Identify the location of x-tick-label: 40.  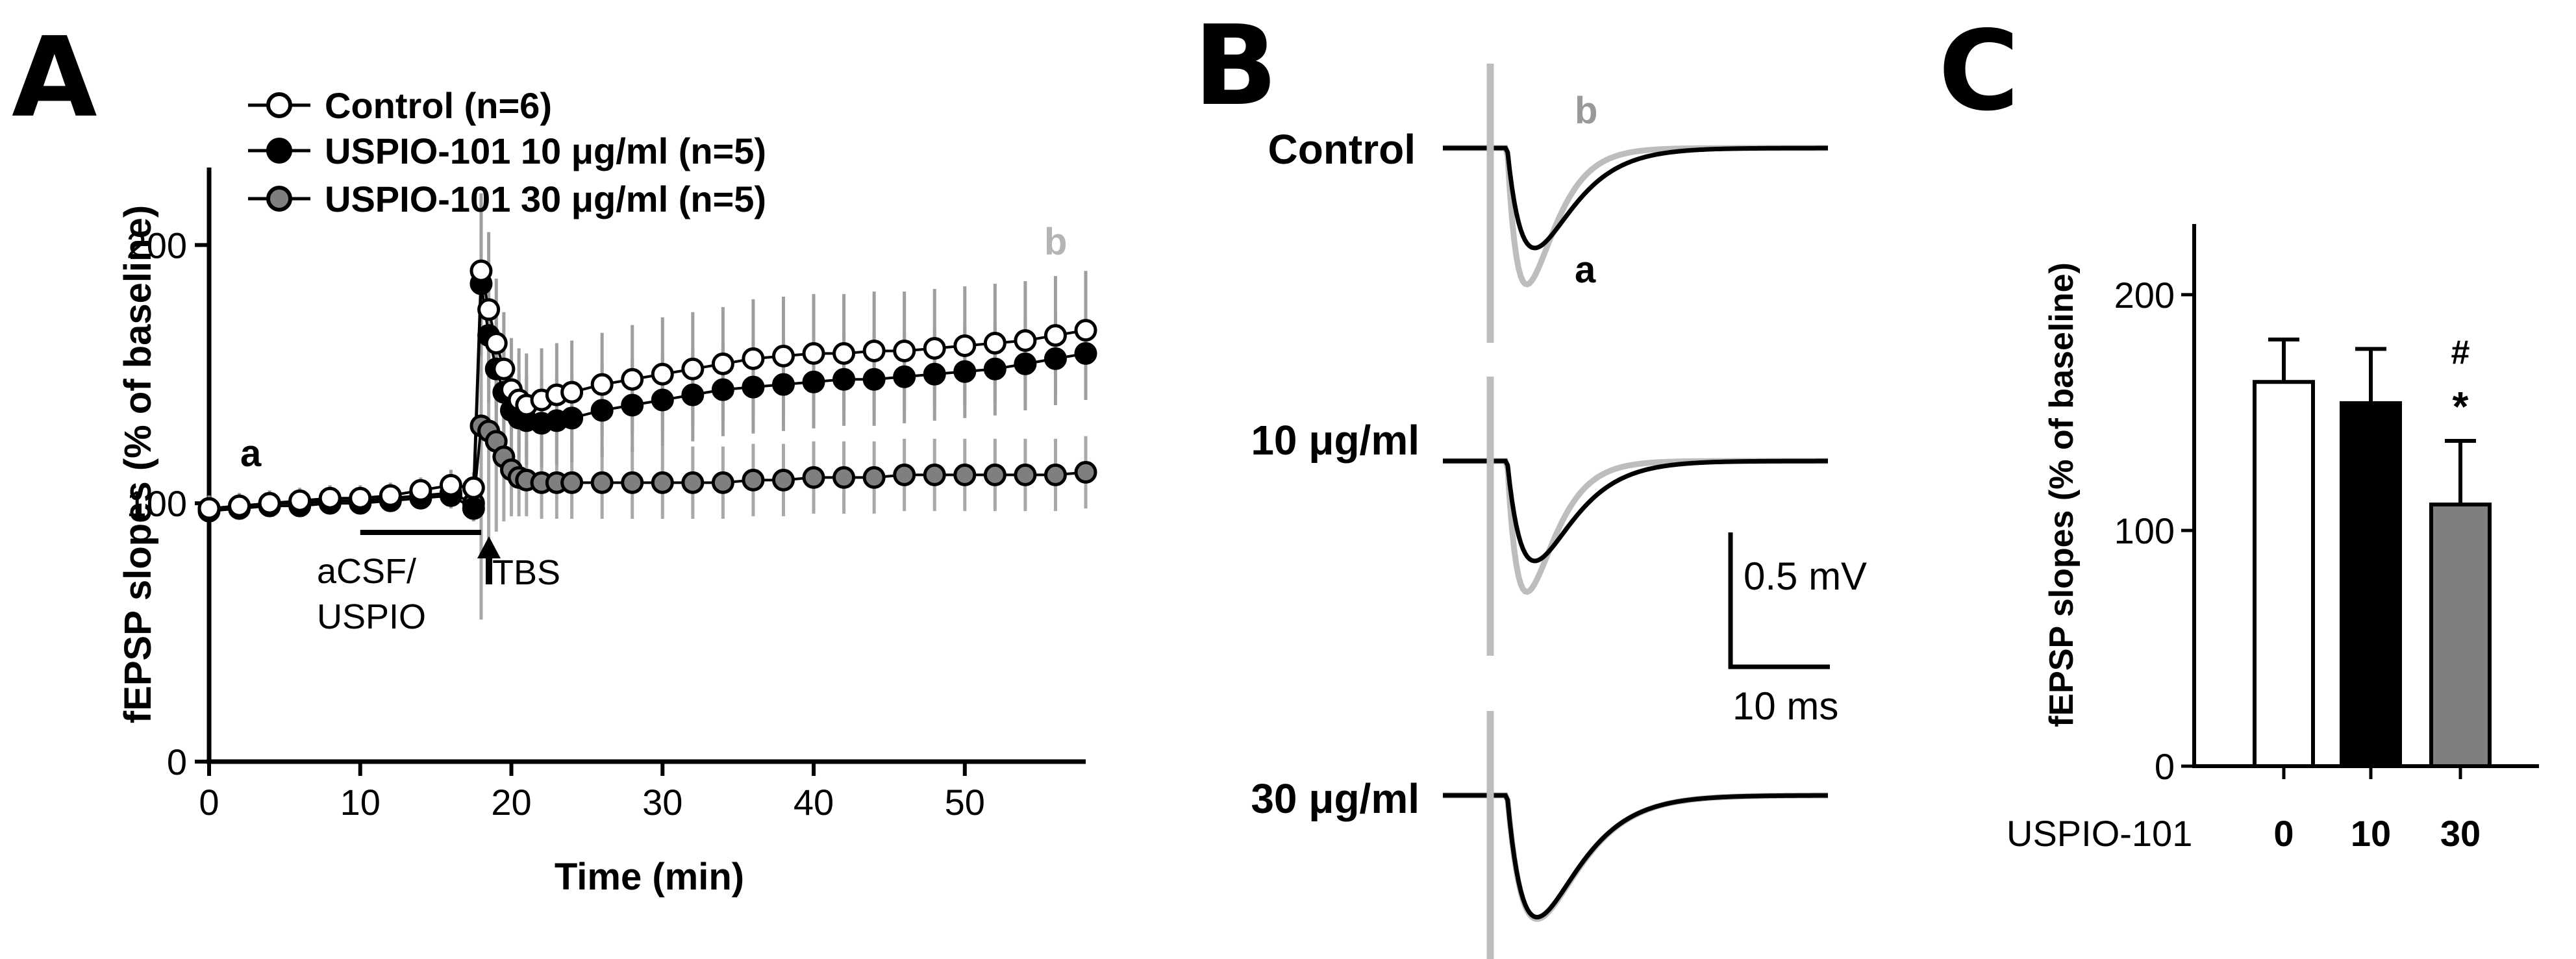
(814, 802).